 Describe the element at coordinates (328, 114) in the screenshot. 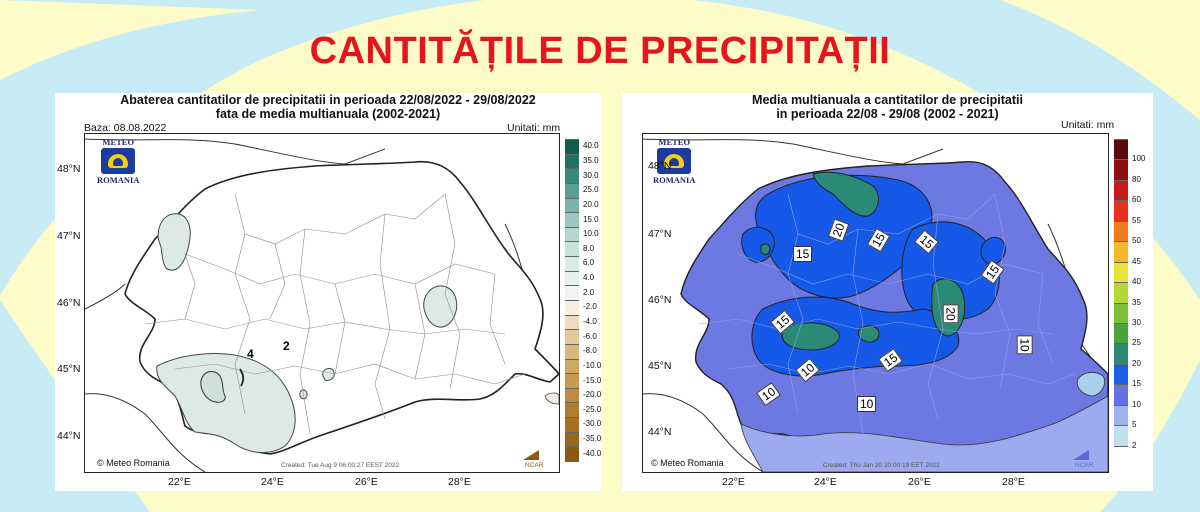

I see `left-map-title-line2: fata de media multianuala (2002-2021)` at that location.